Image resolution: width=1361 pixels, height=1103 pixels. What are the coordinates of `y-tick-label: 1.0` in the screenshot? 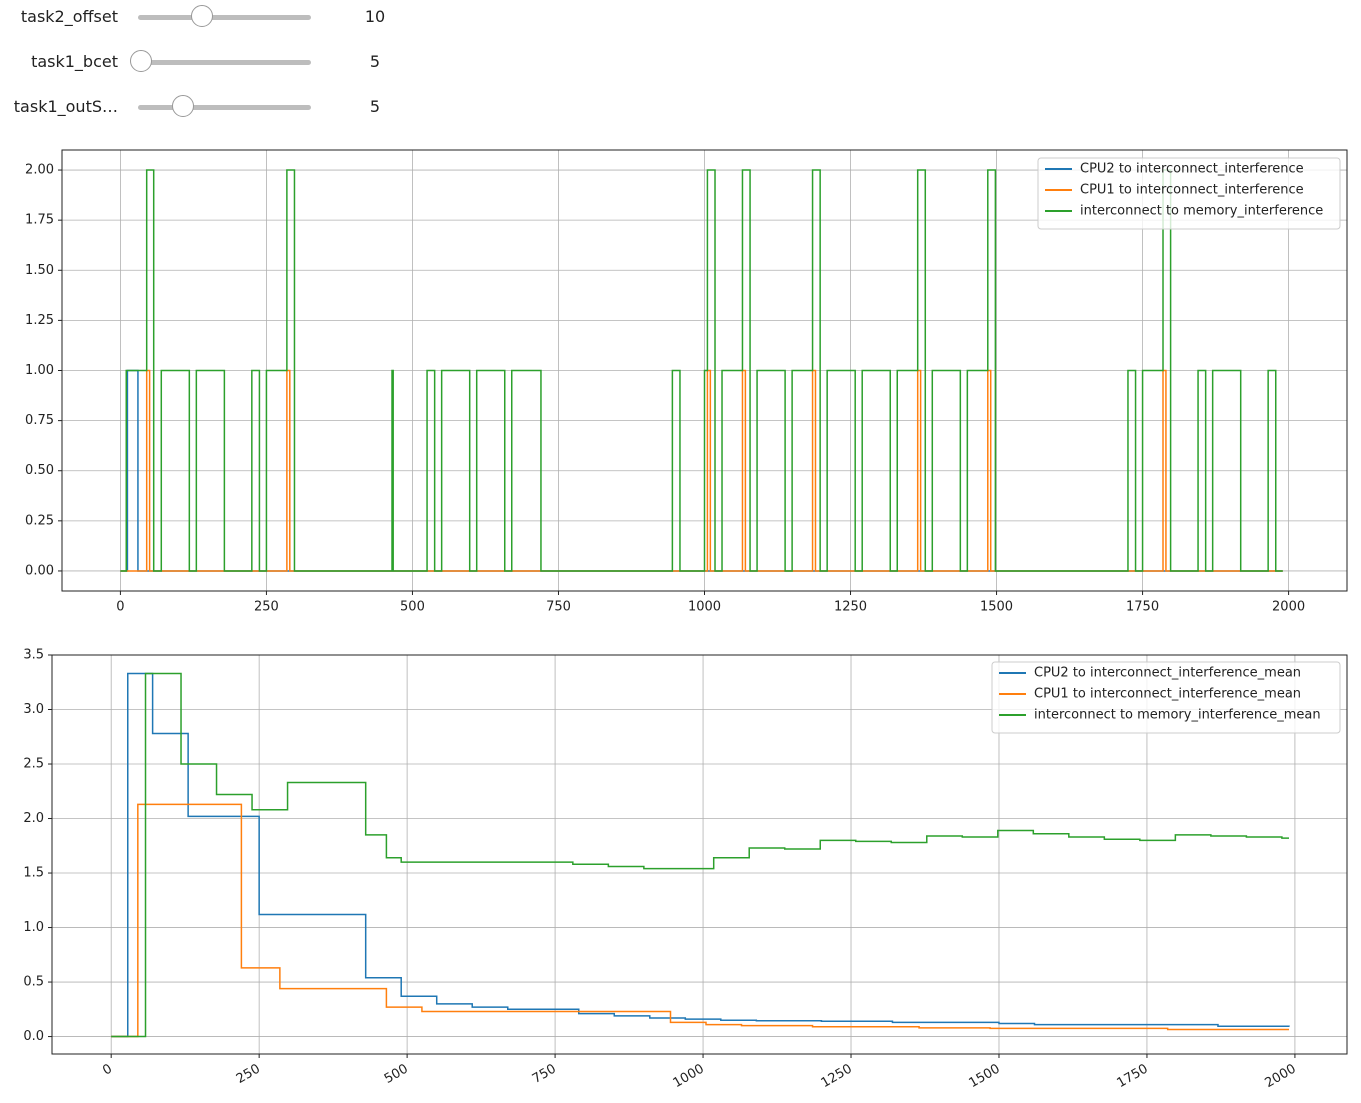 It's located at (33, 927).